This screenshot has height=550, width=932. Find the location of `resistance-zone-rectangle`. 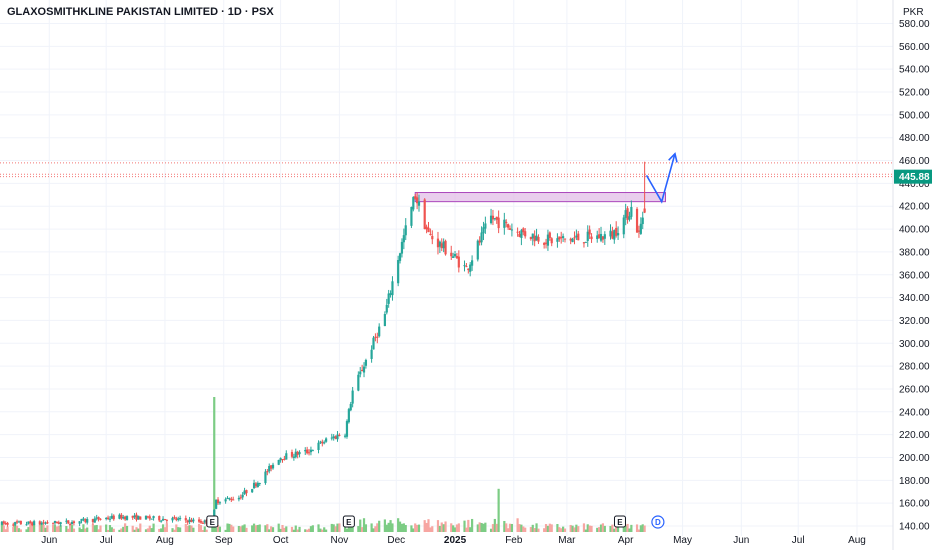

resistance-zone-rectangle is located at coordinates (540, 197).